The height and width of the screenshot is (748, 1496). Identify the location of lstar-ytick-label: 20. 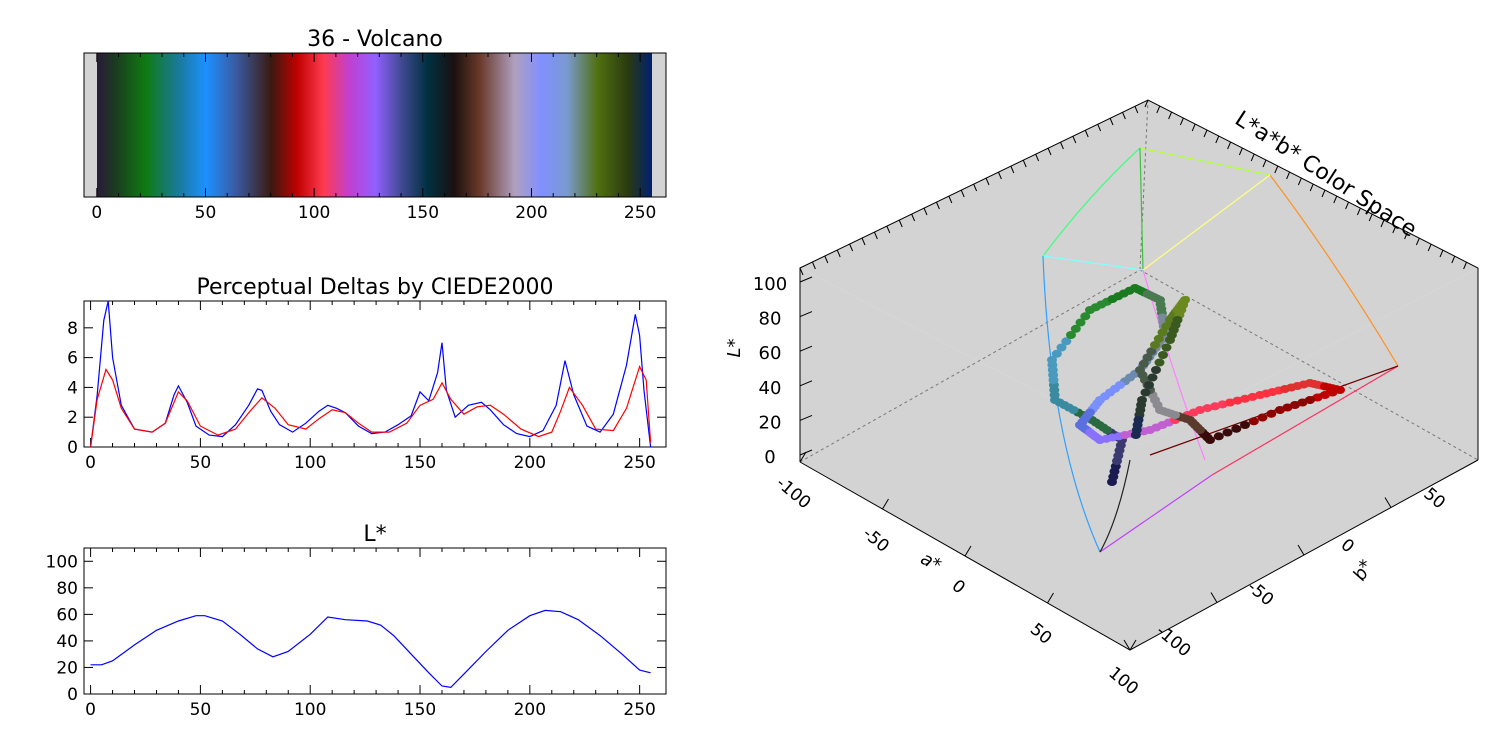
(67, 668).